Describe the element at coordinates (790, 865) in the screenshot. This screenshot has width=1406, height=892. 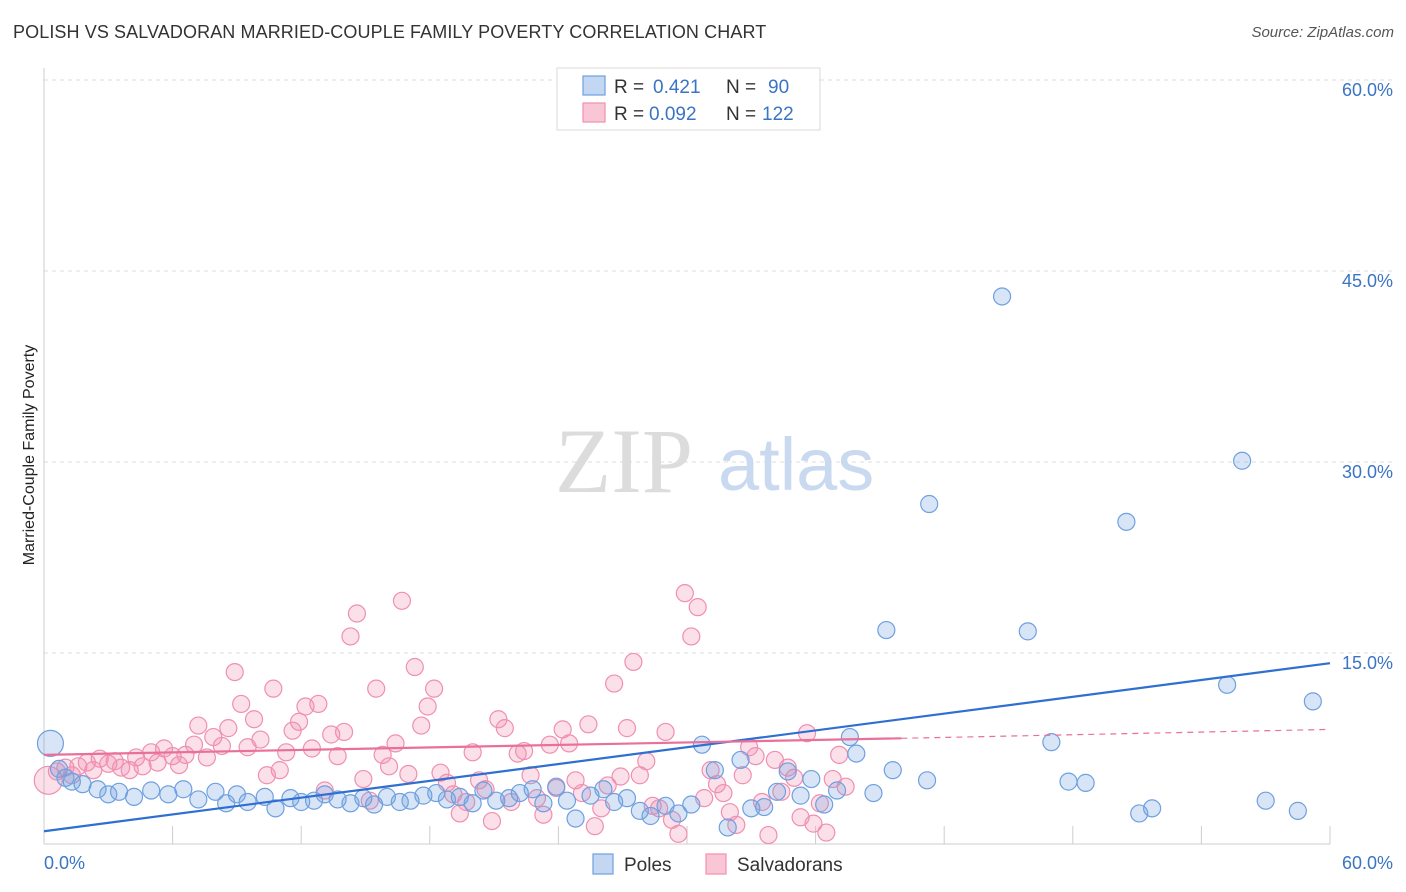
I see `salvadorans-bottom-label: Salvadorans` at that location.